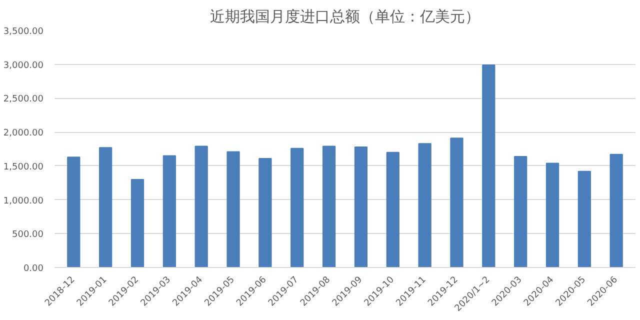 This screenshot has width=640, height=320. I want to click on y-tick-label: 3,500.00, so click(23, 32).